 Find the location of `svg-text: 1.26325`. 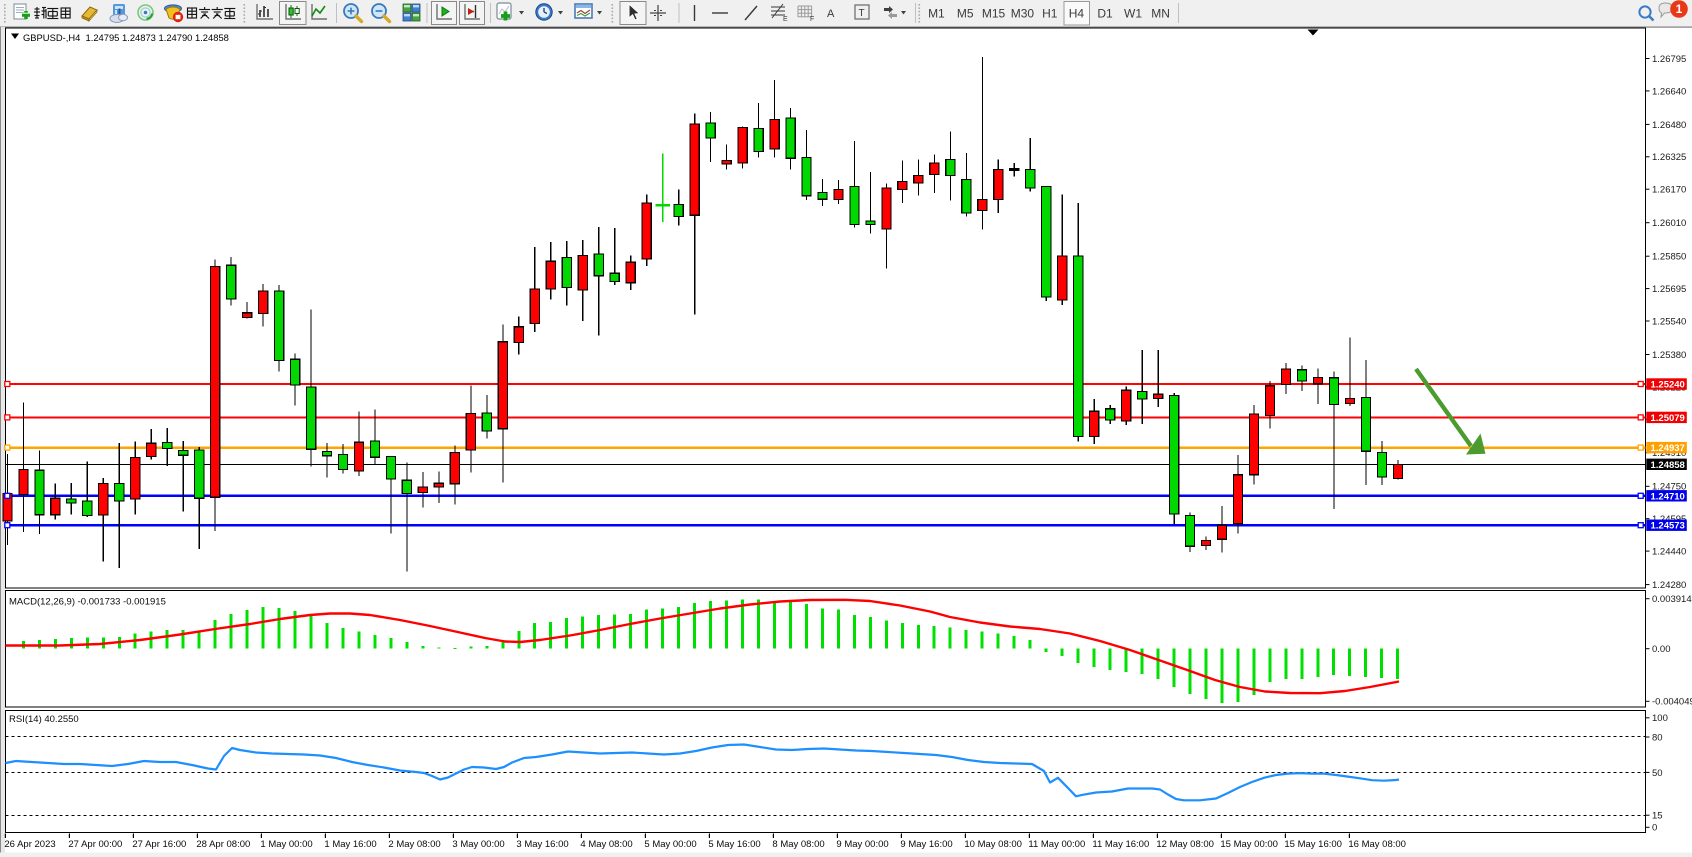

svg-text: 1.26325 is located at coordinates (1669, 157).